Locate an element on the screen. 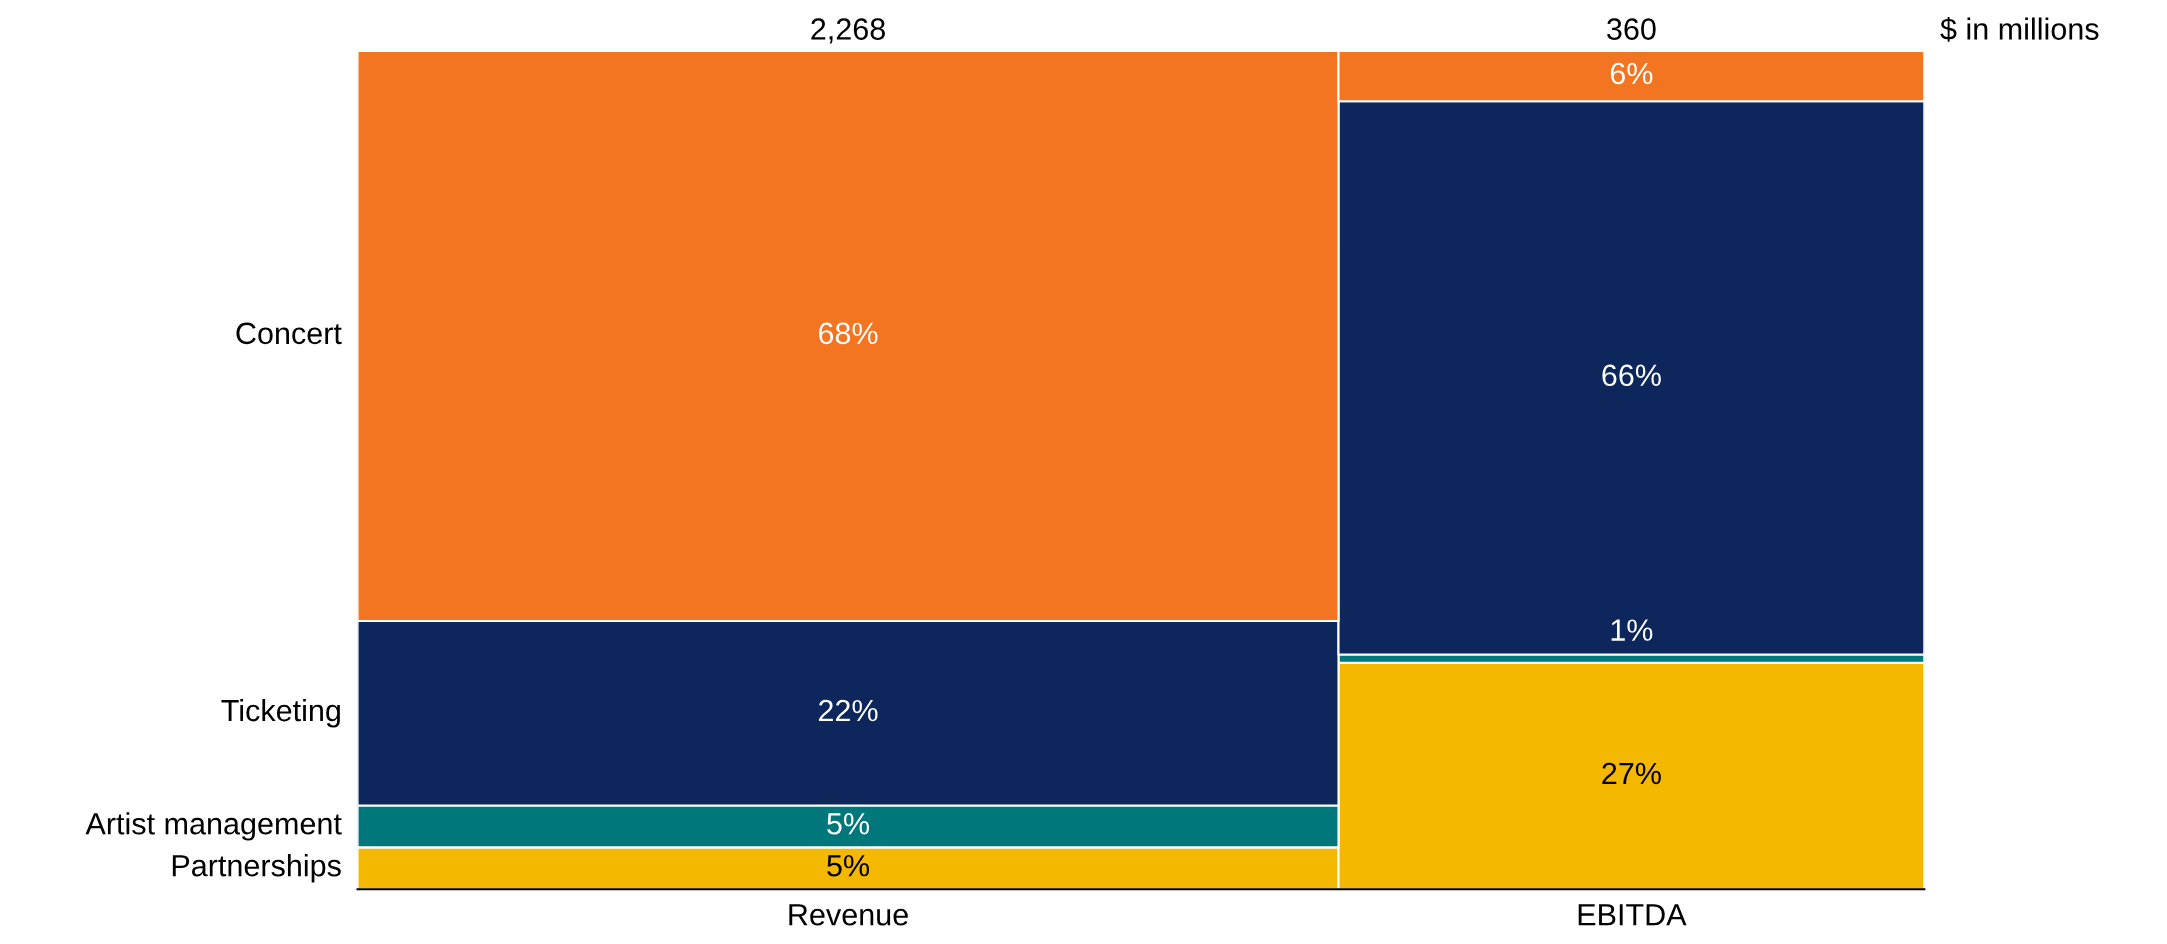  series-label: Concert is located at coordinates (289, 333).